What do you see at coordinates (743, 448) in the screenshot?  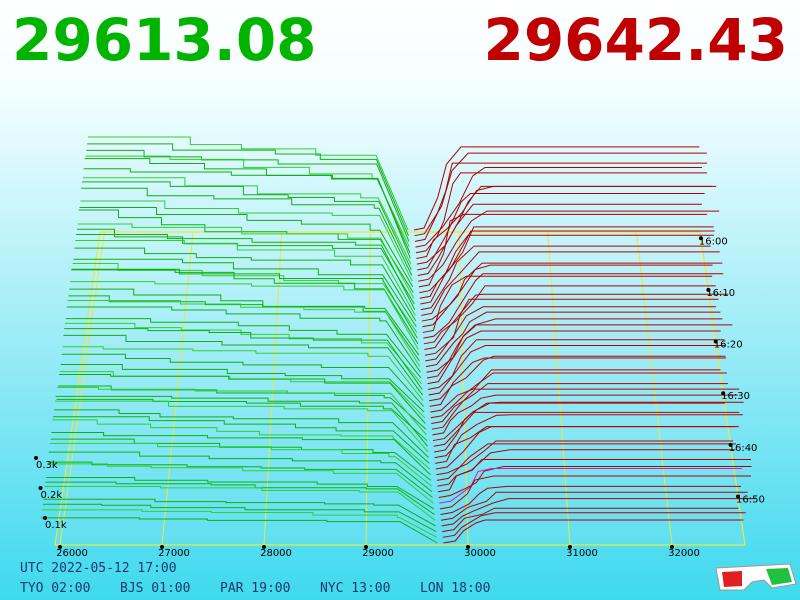 I see `time-tick-label: 16:40` at bounding box center [743, 448].